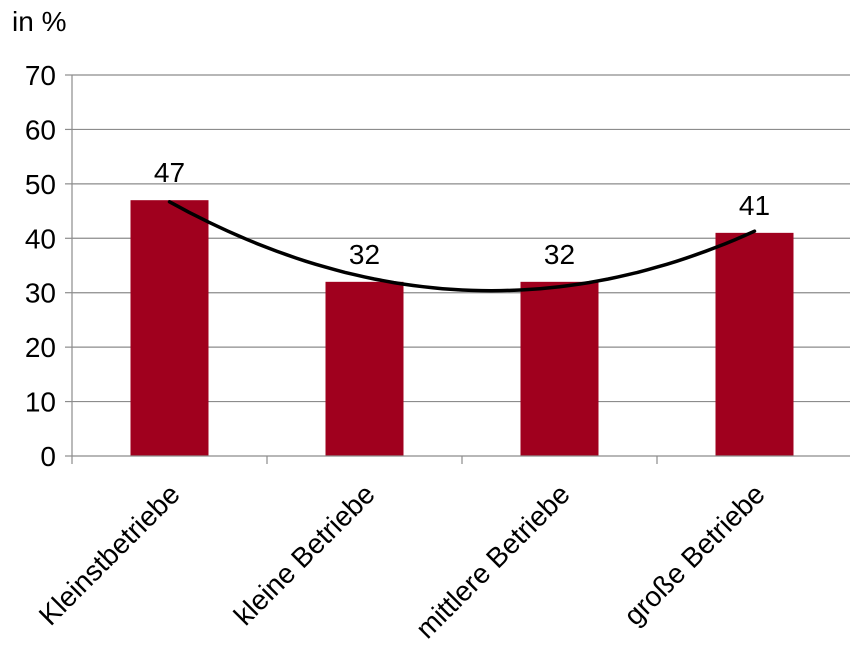 This screenshot has width=850, height=661. What do you see at coordinates (39, 21) in the screenshot?
I see `y-axis-unit-label: in %` at bounding box center [39, 21].